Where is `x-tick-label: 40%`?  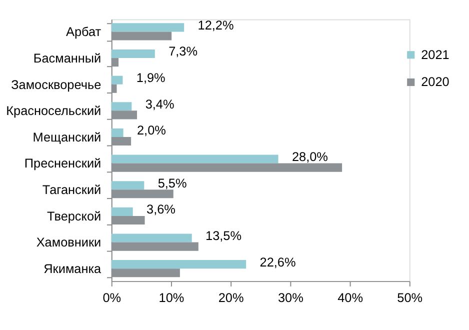 x-tick-label: 40% is located at coordinates (350, 298).